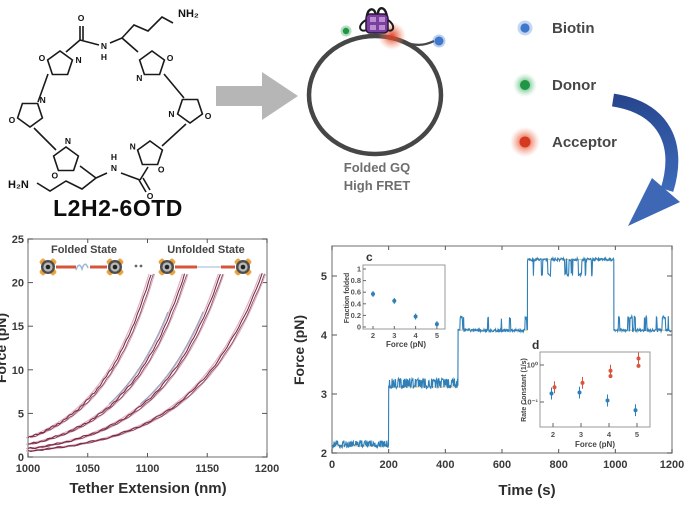 The image size is (693, 507). What do you see at coordinates (18, 371) in the screenshot?
I see `fec-y-tick-label: 10` at bounding box center [18, 371].